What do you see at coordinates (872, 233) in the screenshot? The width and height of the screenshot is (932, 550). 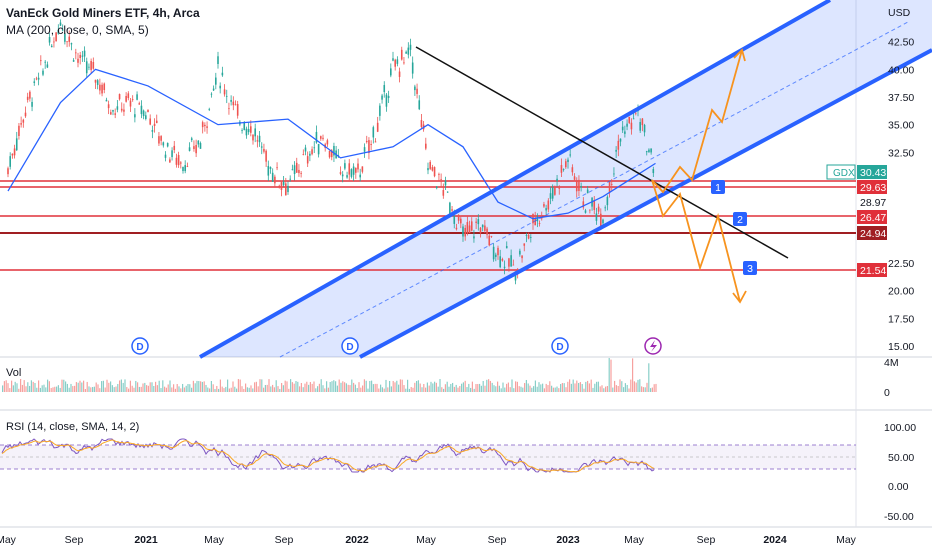 I see `level-tag-24-94: 24.94` at bounding box center [872, 233].